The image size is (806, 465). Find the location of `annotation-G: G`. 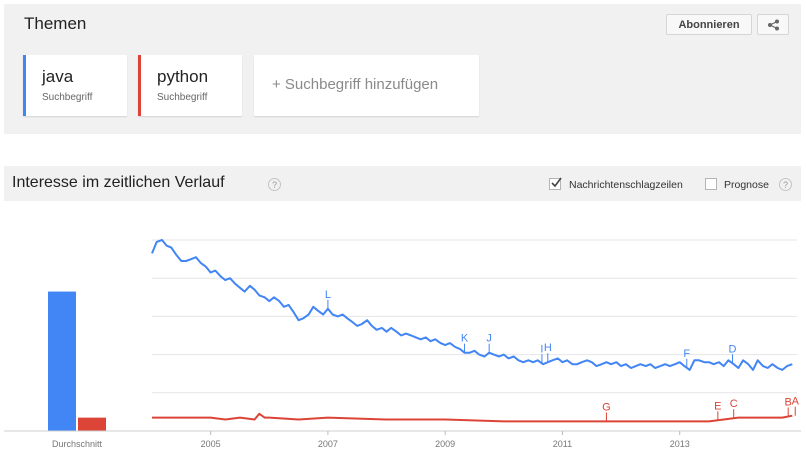

annotation-G: G is located at coordinates (606, 407).